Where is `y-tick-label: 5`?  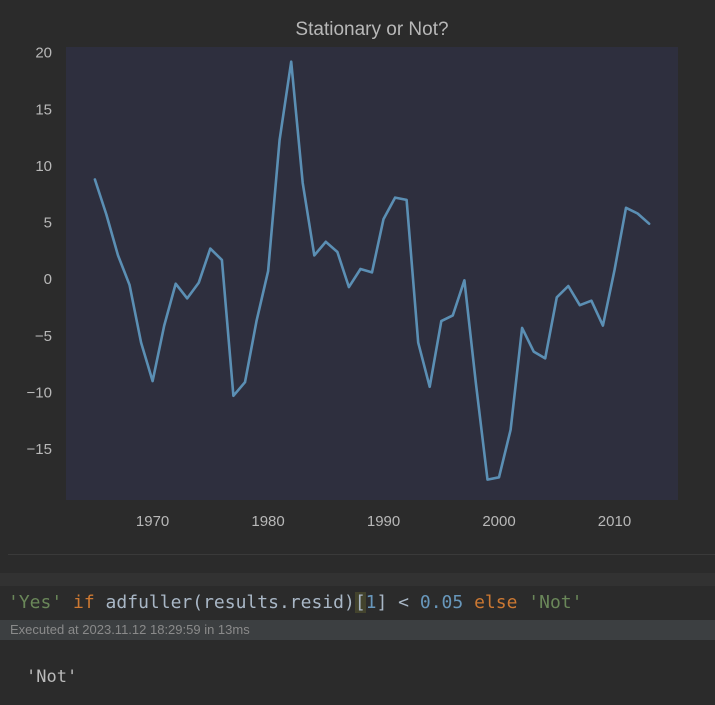 y-tick-label: 5 is located at coordinates (48, 223).